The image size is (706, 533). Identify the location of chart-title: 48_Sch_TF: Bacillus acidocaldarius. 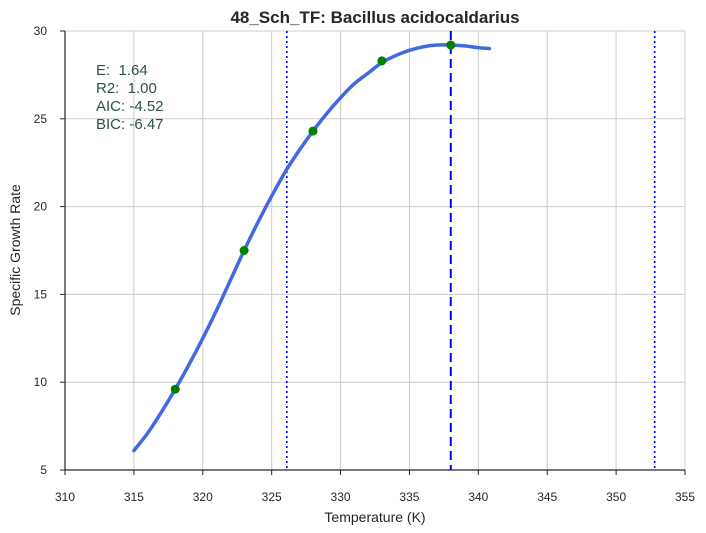
(374, 17).